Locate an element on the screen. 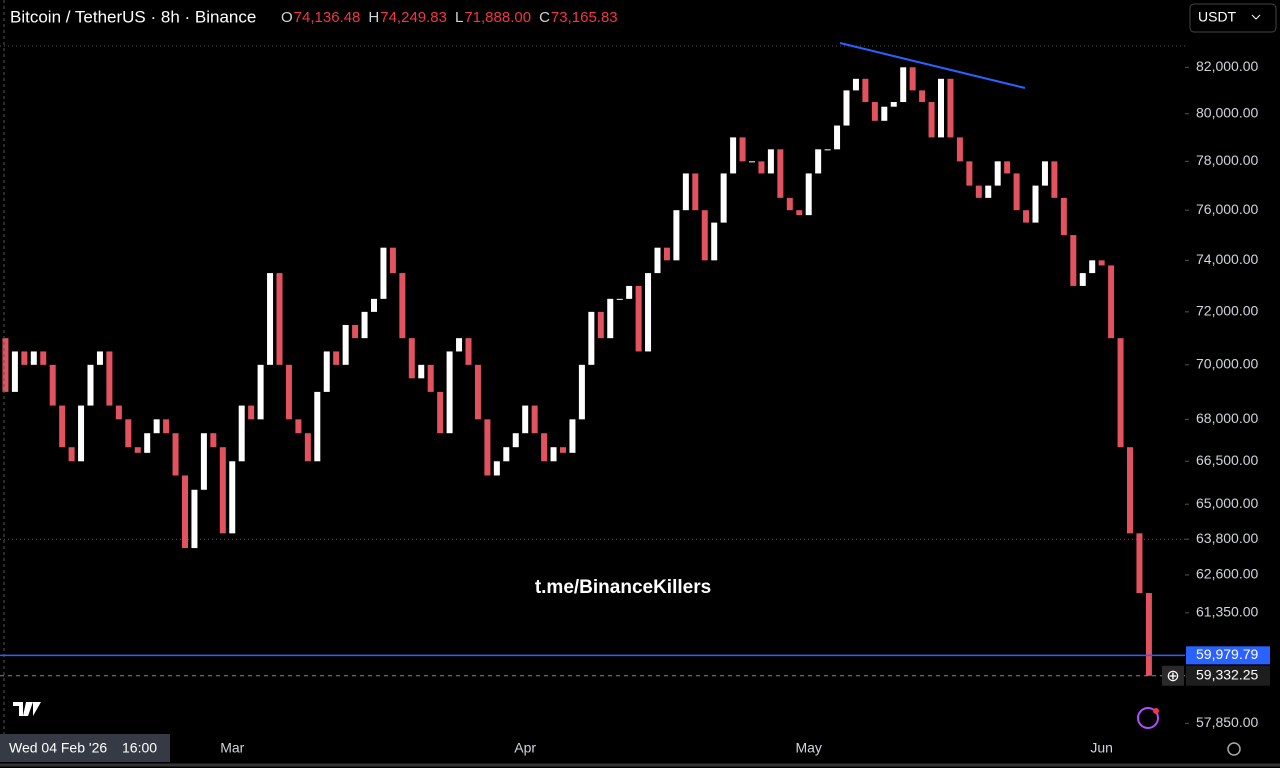  add-button is located at coordinates (1173, 675).